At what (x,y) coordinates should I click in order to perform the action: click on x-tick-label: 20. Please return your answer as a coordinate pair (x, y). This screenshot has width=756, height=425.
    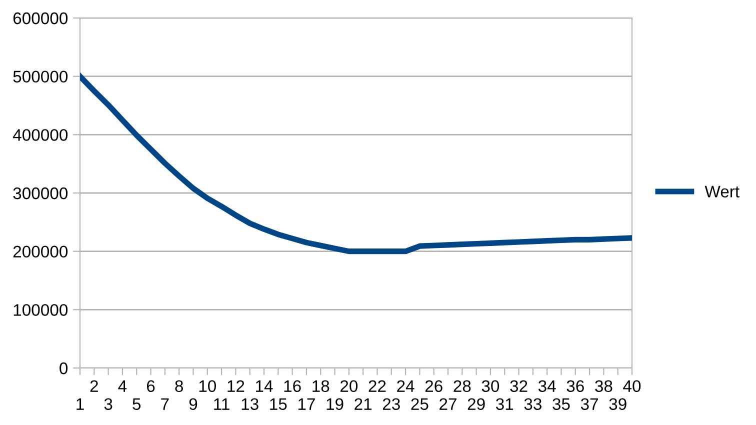
    Looking at the image, I should click on (349, 386).